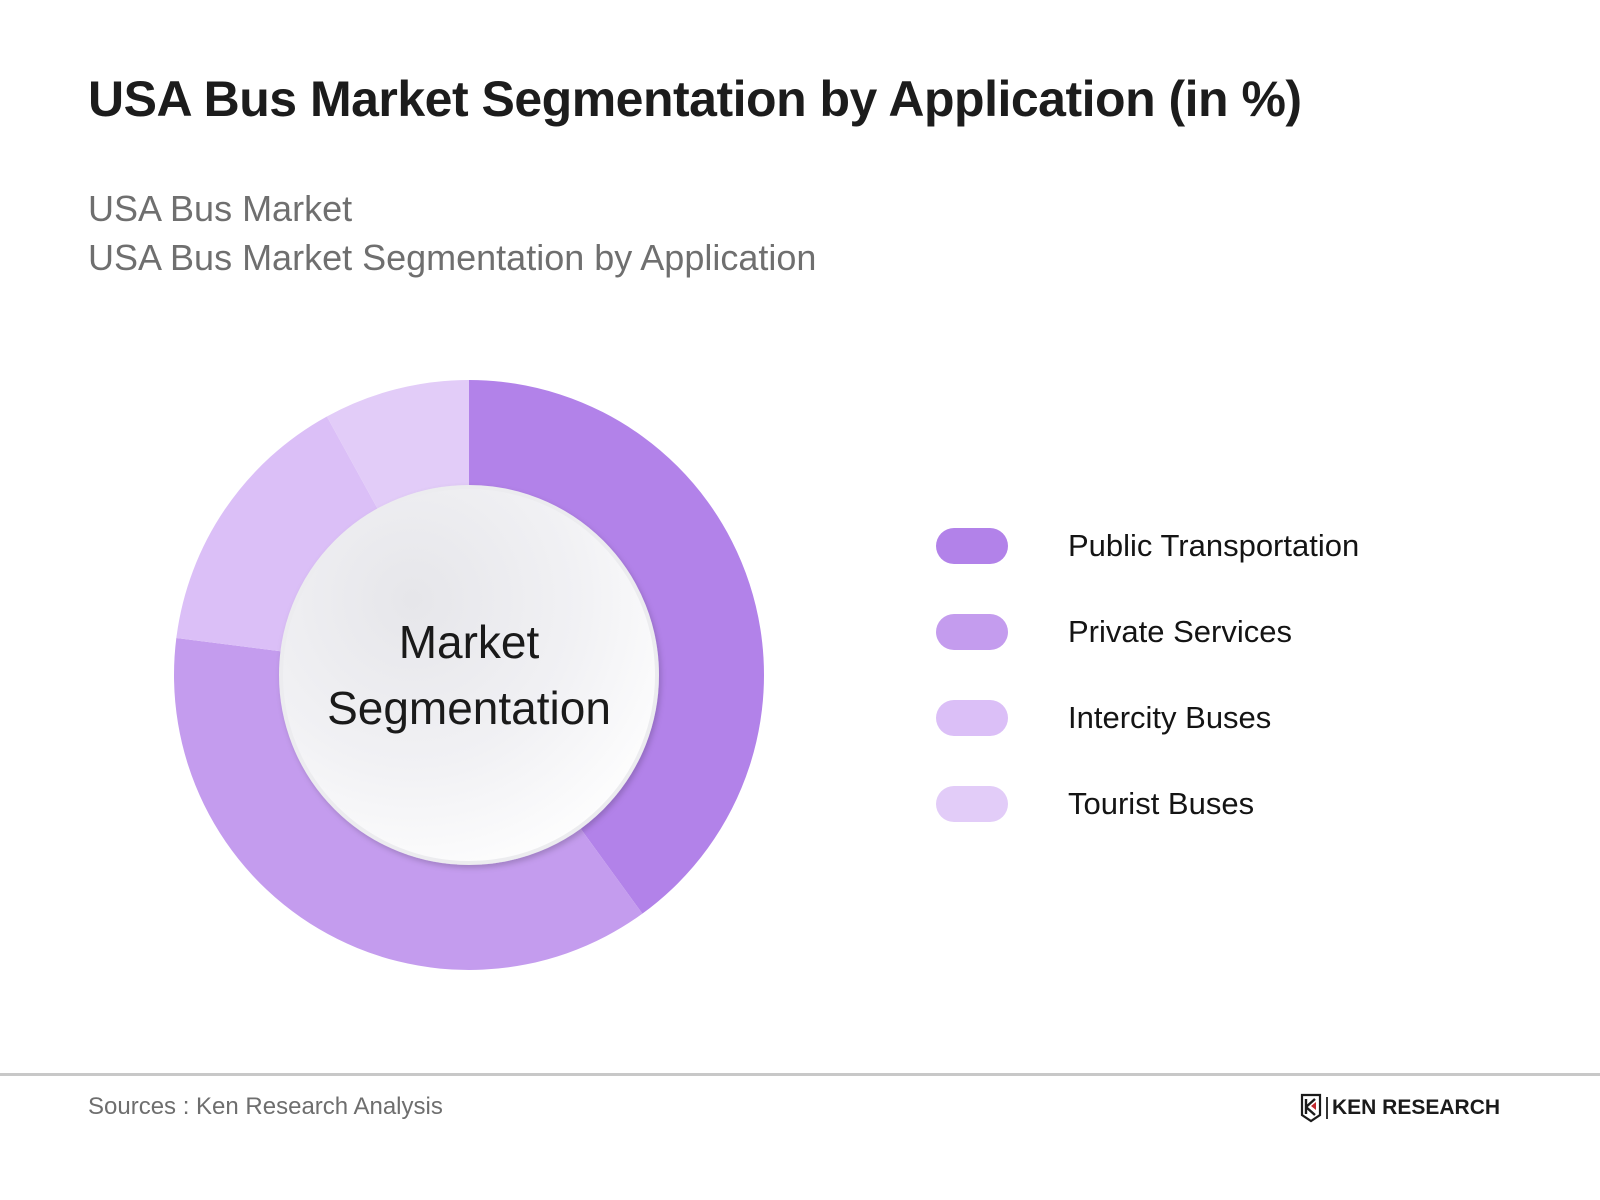 This screenshot has height=1200, width=1600. I want to click on legend-label: Tourist Buses, so click(1161, 803).